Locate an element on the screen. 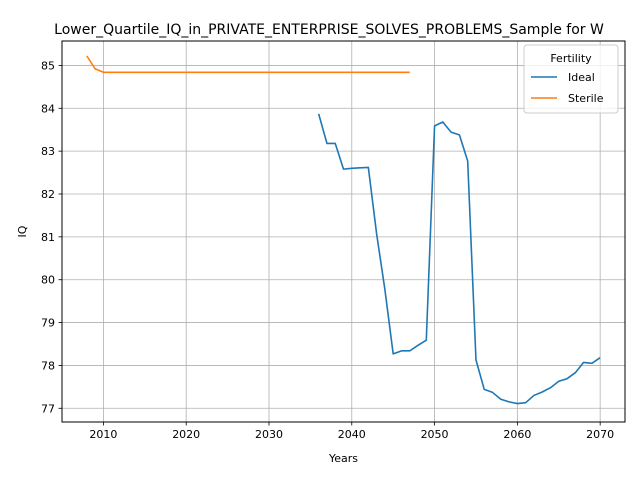 The image size is (640, 484). legend-title: Fertility is located at coordinates (571, 58).